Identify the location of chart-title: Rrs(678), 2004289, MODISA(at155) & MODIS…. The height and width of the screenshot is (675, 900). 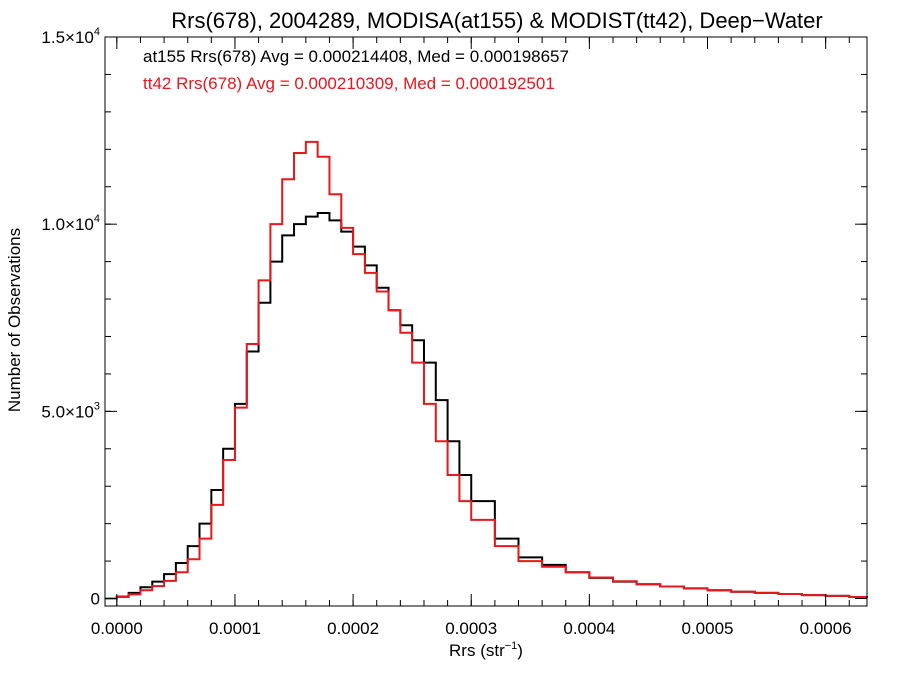
(496, 20).